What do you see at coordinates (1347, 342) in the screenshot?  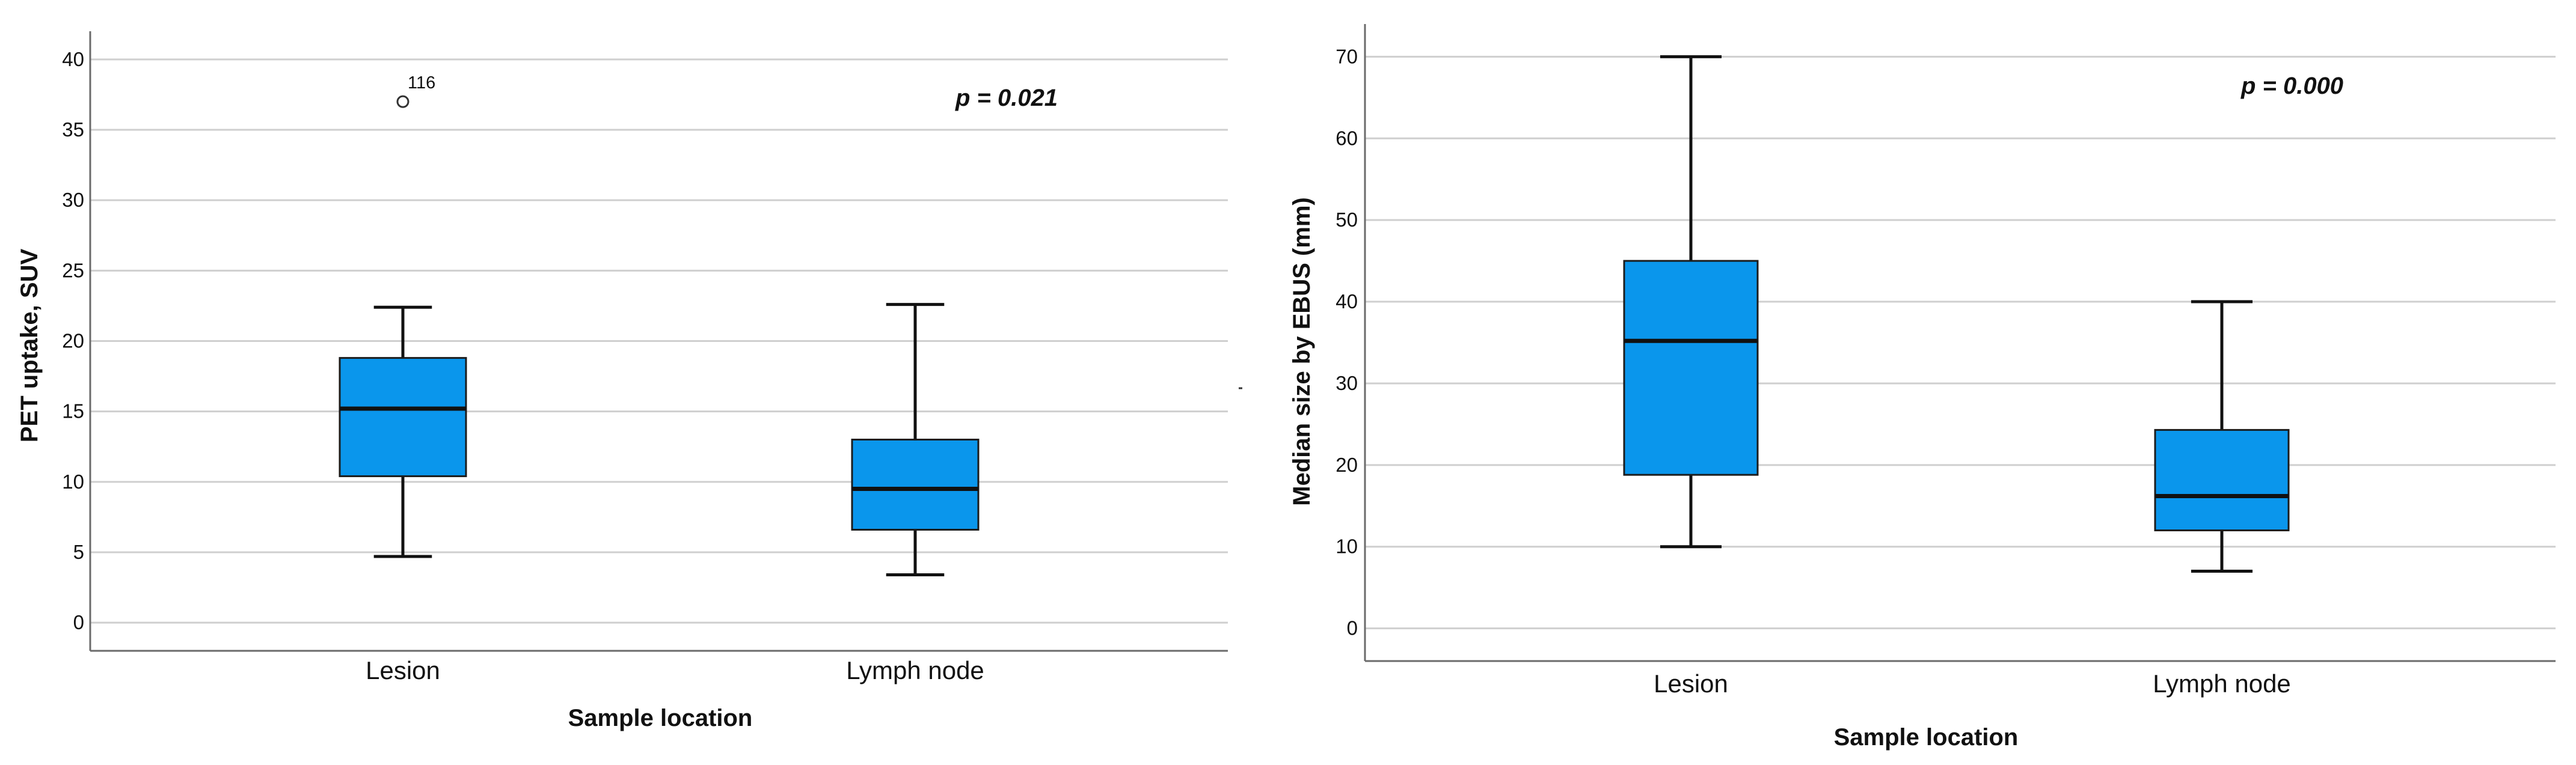 I see `chart-1-ticks: 0 10 20 30 40 50 60 70` at bounding box center [1347, 342].